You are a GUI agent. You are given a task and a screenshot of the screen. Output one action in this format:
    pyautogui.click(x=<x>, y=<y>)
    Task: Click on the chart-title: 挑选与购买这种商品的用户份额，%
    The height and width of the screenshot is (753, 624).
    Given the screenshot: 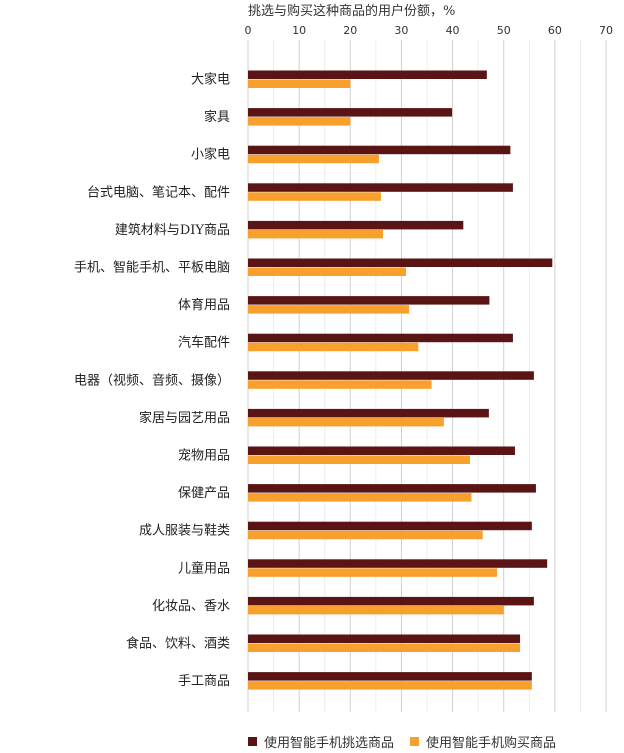 What is the action you would take?
    pyautogui.click(x=352, y=11)
    